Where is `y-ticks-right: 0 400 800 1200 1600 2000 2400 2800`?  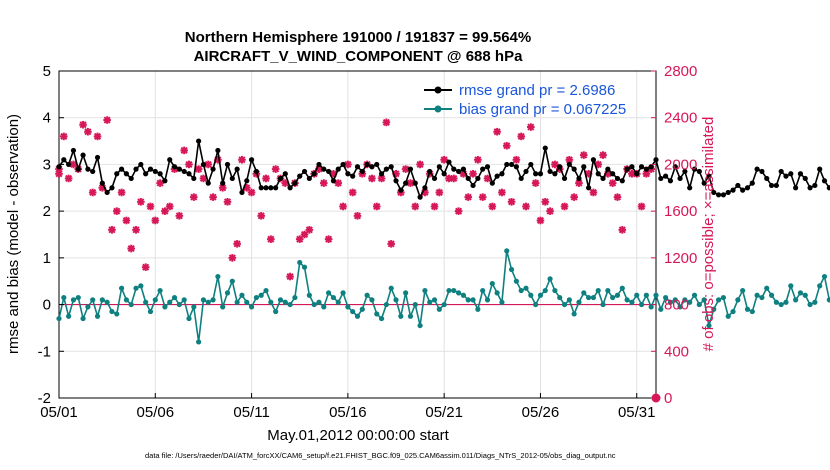 y-ticks-right: 0 400 800 1200 1600 2000 2400 2800 is located at coordinates (674, 235).